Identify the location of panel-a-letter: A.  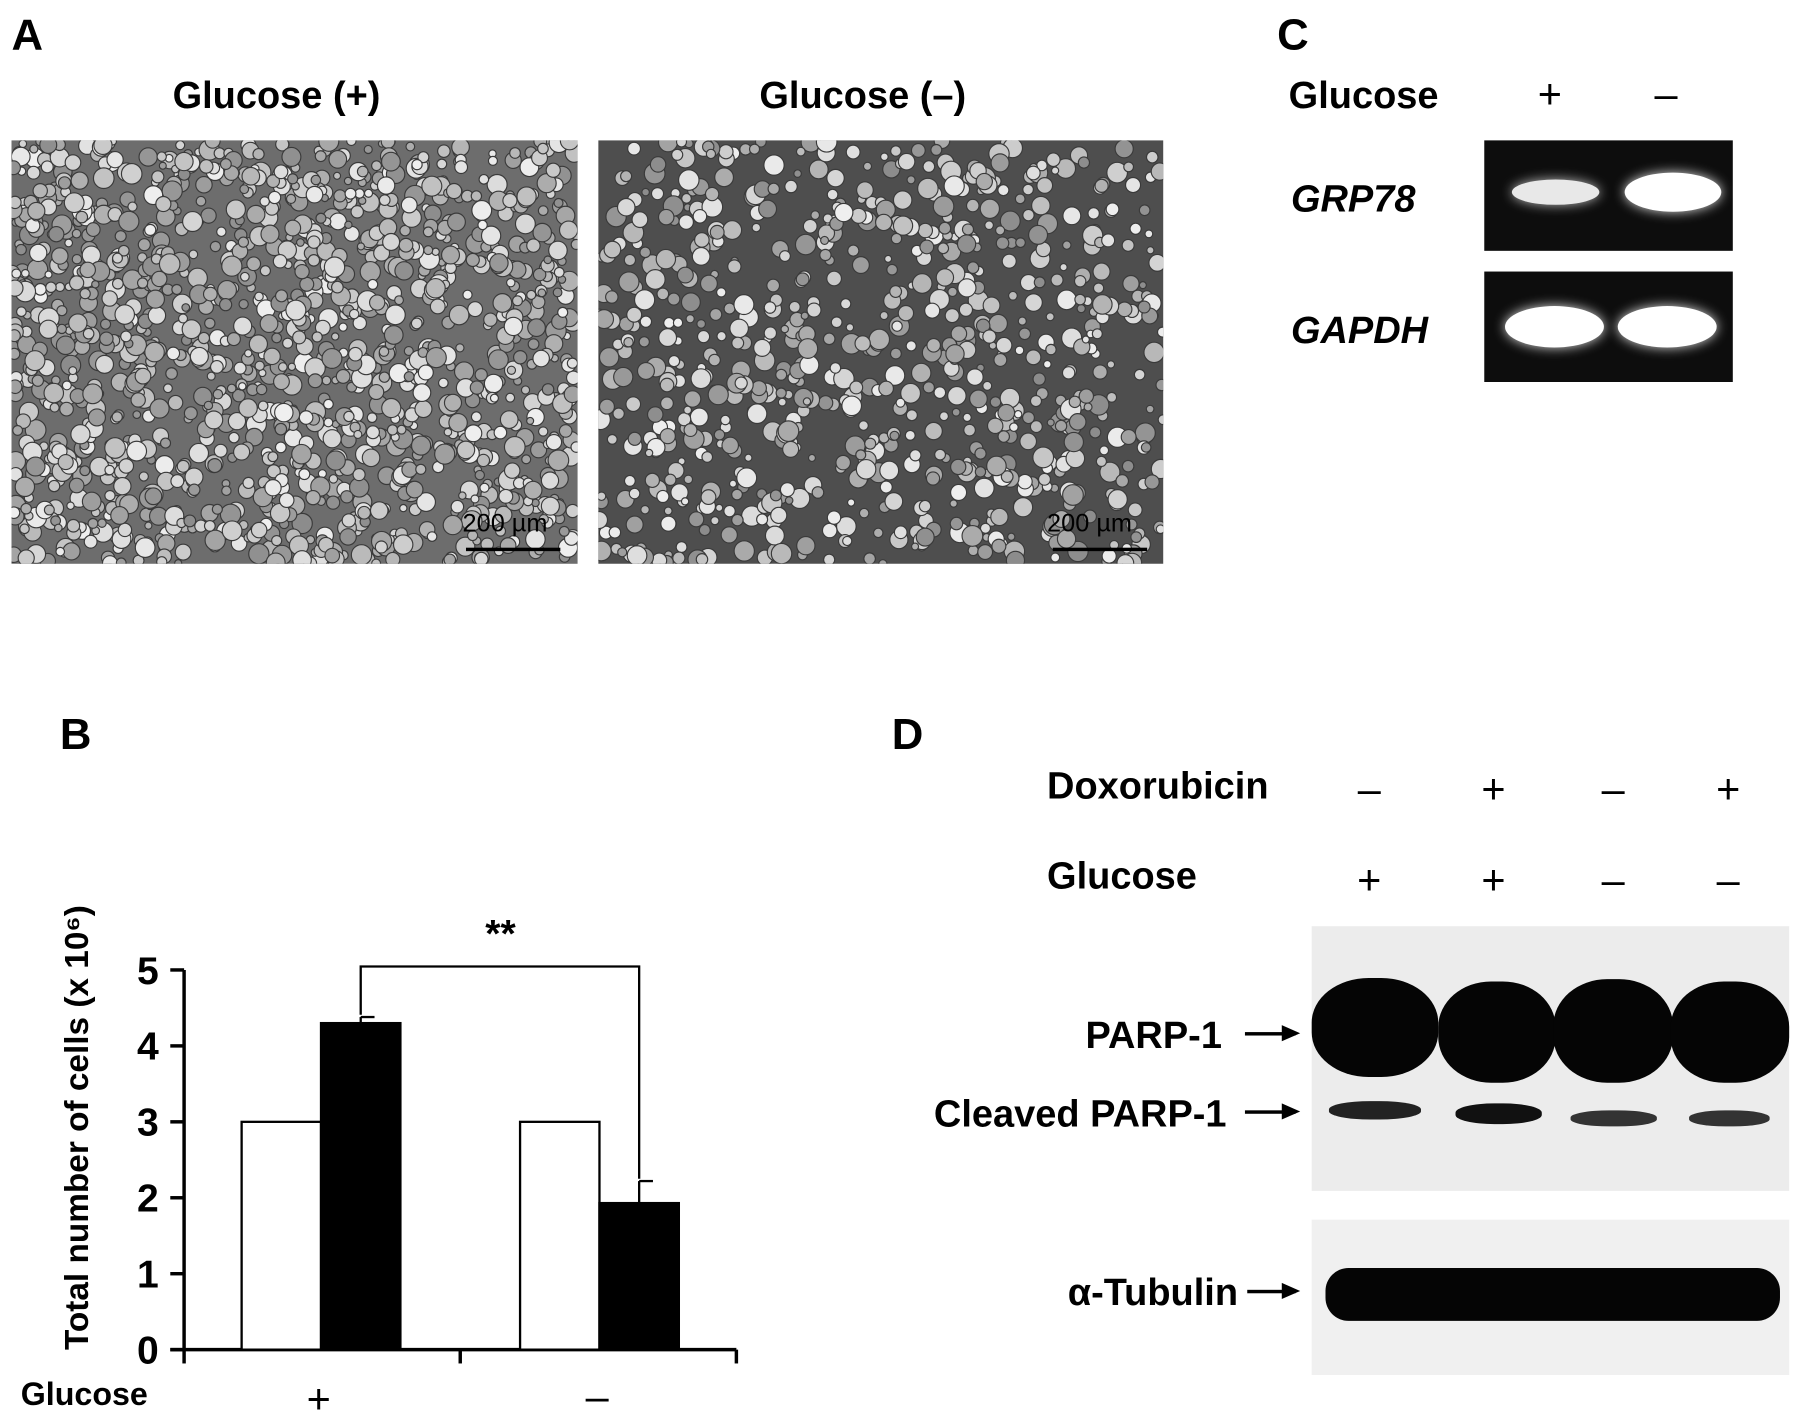
(27, 35).